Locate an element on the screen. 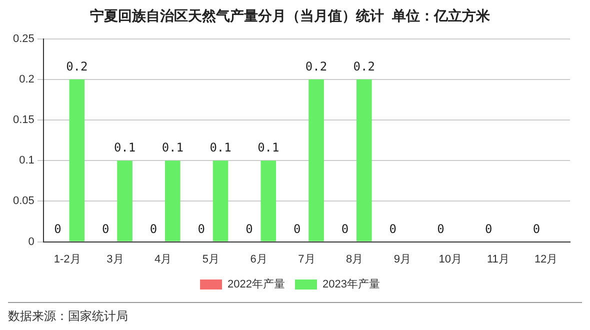  x-tick-label: 8月 is located at coordinates (355, 259).